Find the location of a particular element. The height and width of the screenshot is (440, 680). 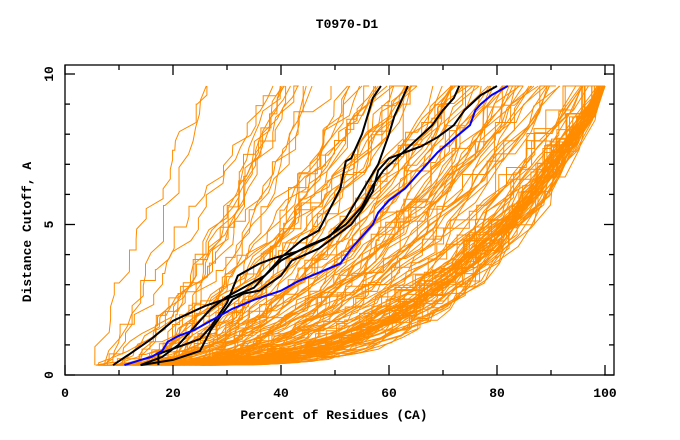

x-tick-label: 80 is located at coordinates (497, 393).